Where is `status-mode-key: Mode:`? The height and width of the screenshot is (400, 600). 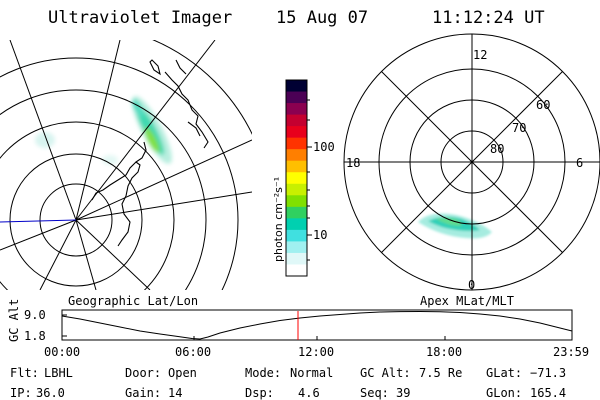
status-mode-key: Mode: is located at coordinates (263, 373).